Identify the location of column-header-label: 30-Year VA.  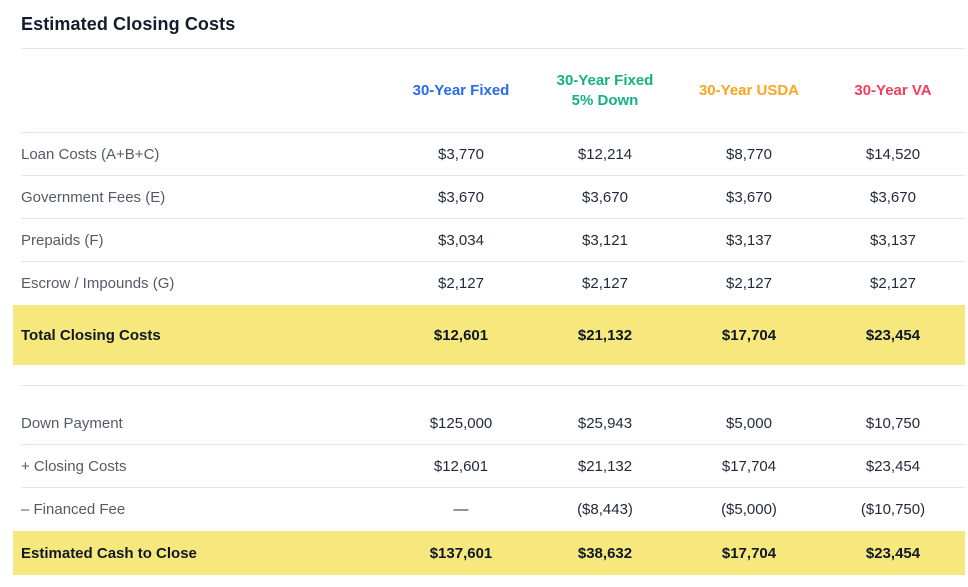
(893, 90).